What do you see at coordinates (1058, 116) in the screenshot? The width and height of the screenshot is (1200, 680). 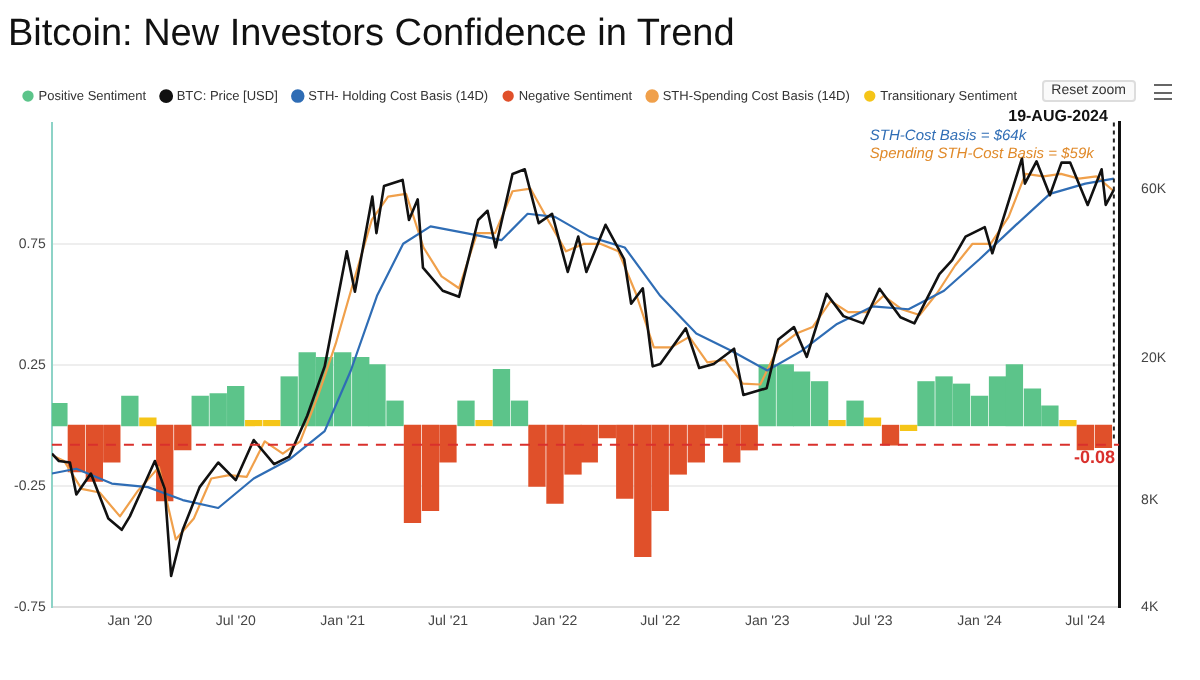 I see `ref-line-label: 19-AUG-2024` at bounding box center [1058, 116].